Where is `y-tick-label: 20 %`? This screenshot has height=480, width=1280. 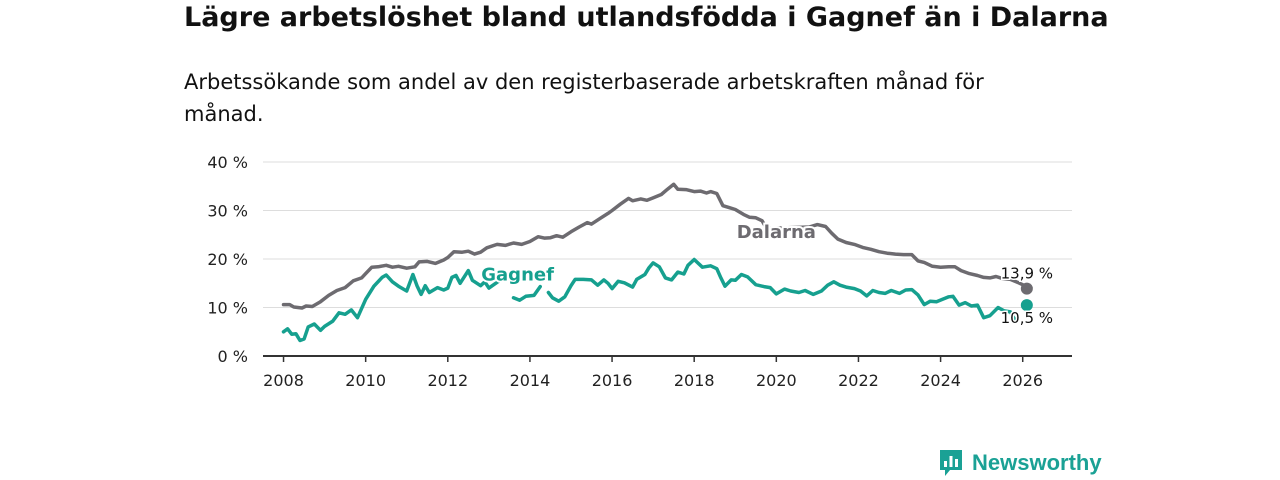 y-tick-label: 20 % is located at coordinates (227, 259).